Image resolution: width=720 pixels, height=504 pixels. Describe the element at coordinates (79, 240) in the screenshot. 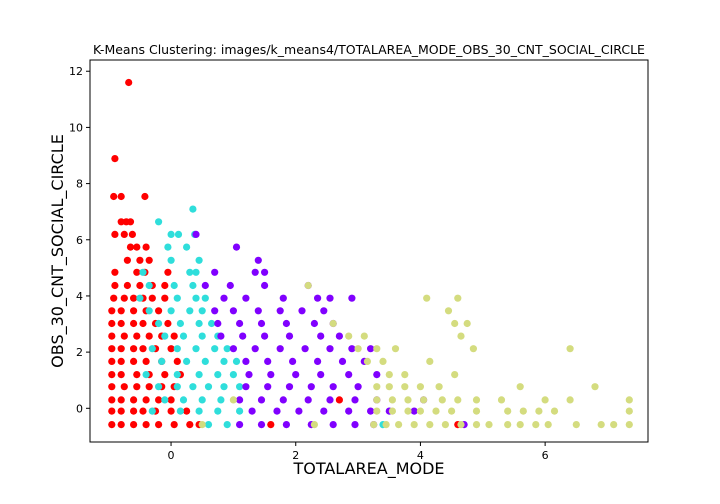

I see `y-tick-label: 6` at that location.